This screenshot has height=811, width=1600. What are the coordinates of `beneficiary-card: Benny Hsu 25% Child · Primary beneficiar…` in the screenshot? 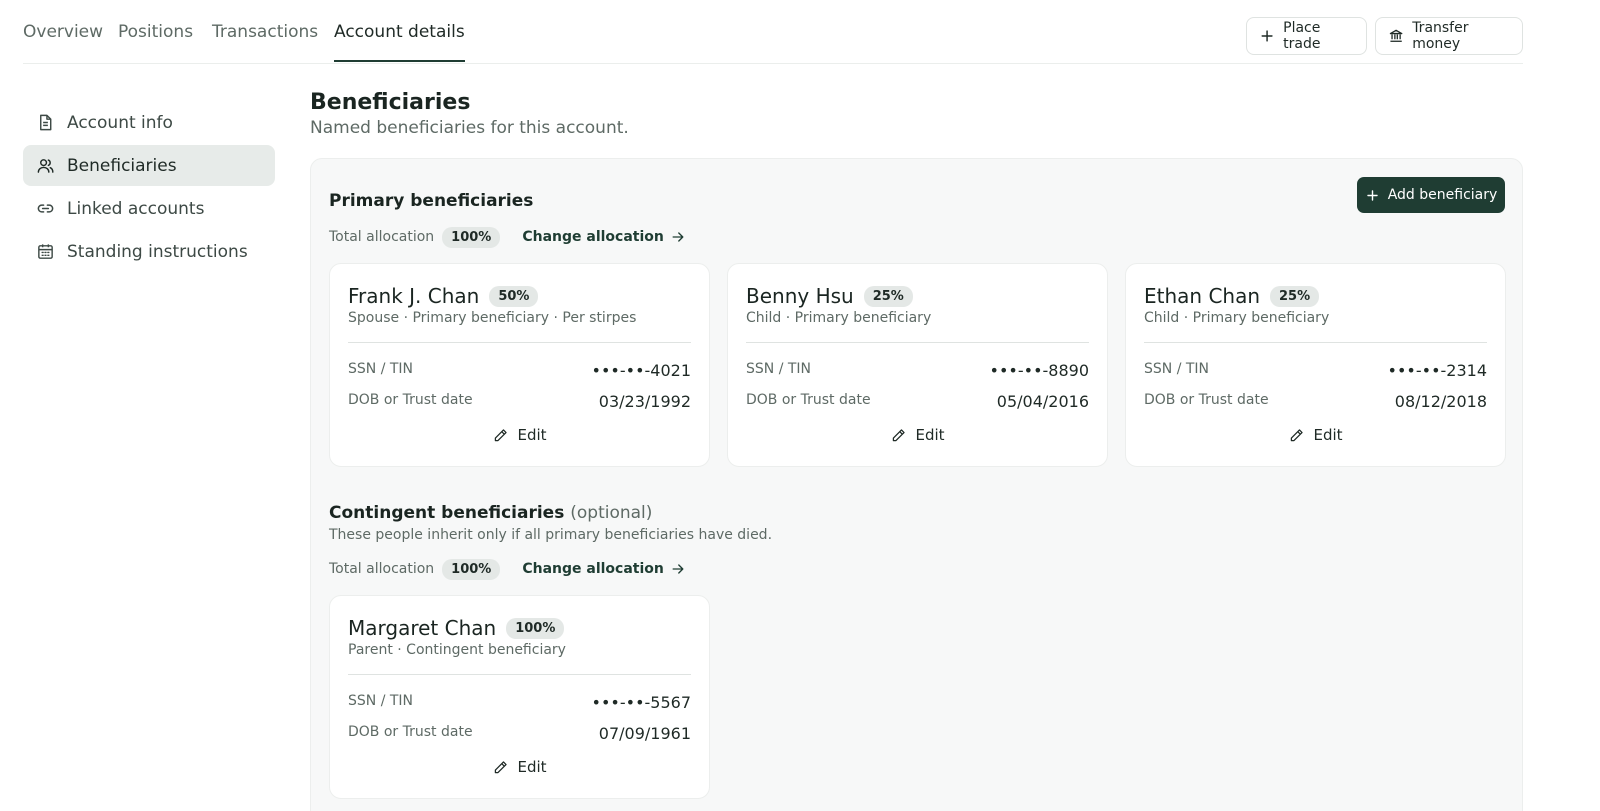 It's located at (917, 365).